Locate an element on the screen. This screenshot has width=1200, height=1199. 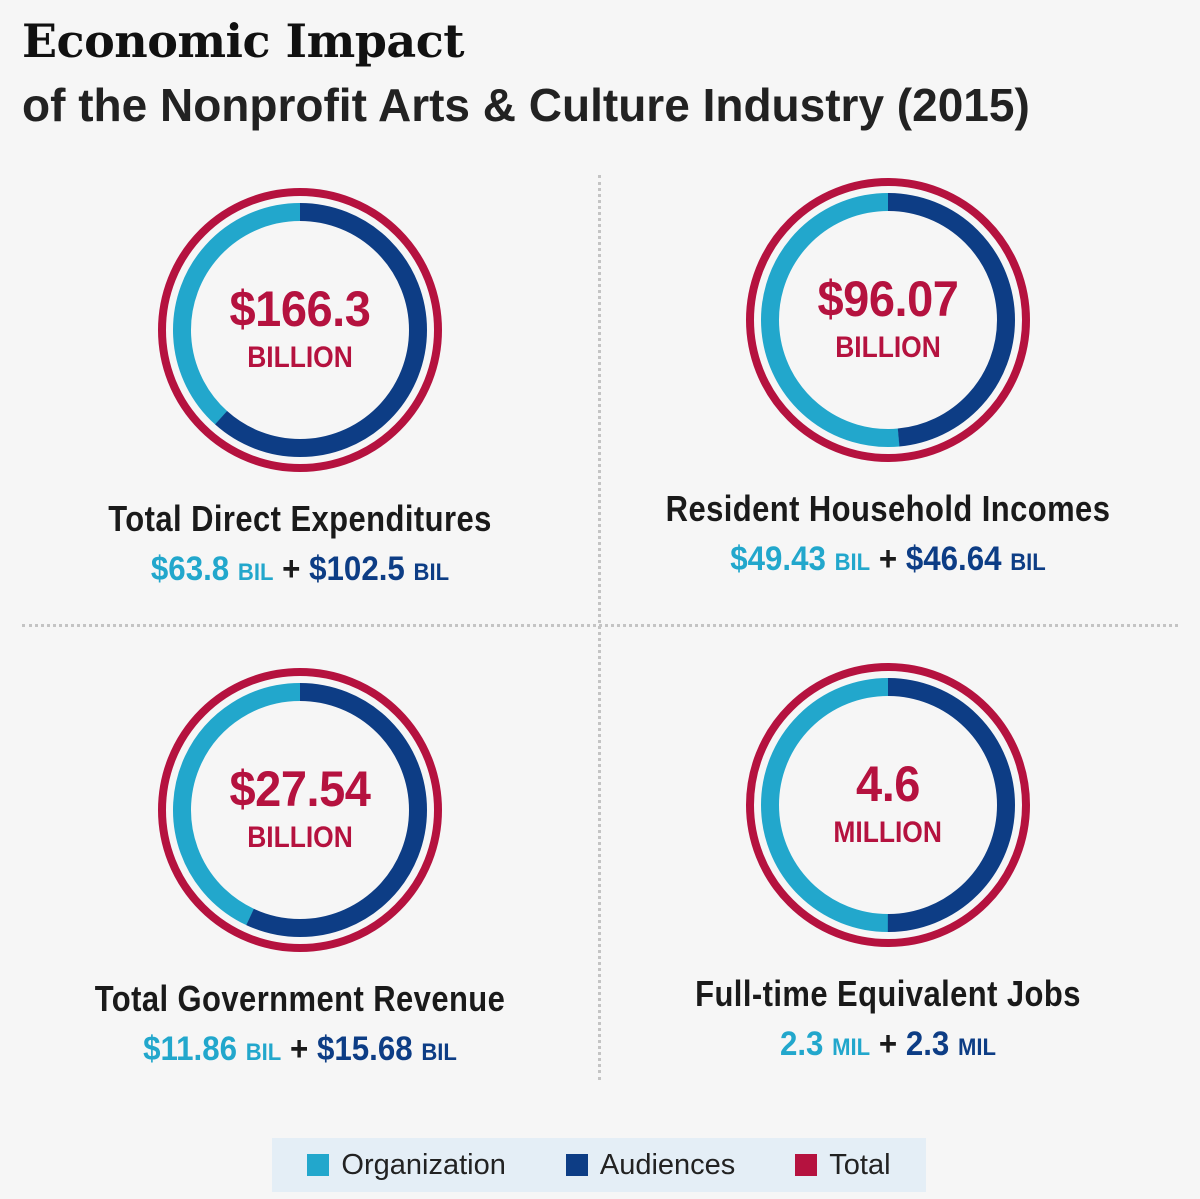
breakdown: $49.43 BIL + $46.64 BIL is located at coordinates (887, 559).